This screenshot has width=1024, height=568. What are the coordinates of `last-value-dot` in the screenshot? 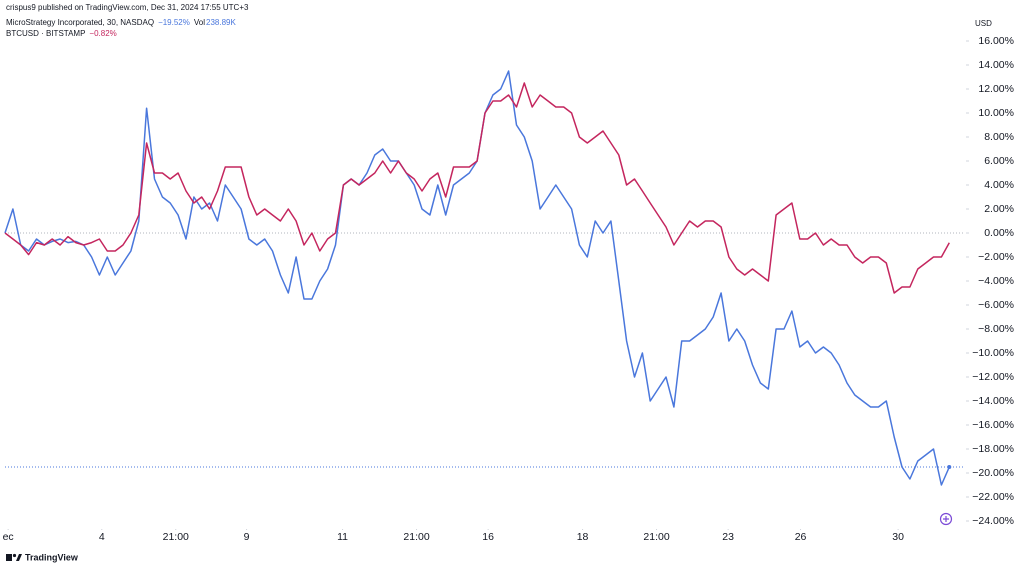 It's located at (949, 467).